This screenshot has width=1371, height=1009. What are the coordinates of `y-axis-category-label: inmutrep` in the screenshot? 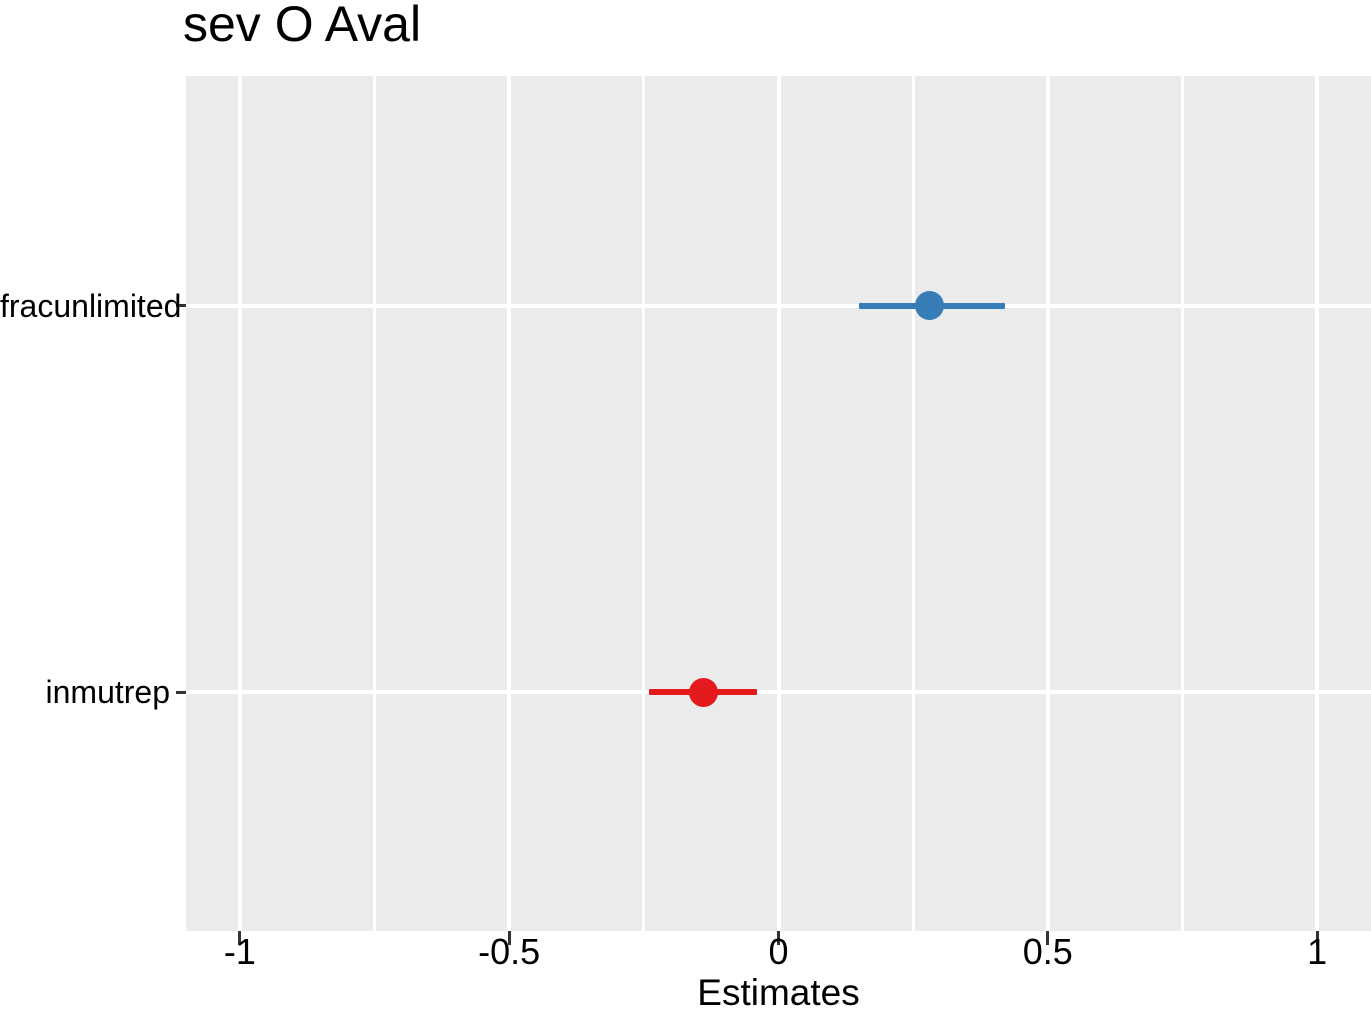 It's located at (108, 692).